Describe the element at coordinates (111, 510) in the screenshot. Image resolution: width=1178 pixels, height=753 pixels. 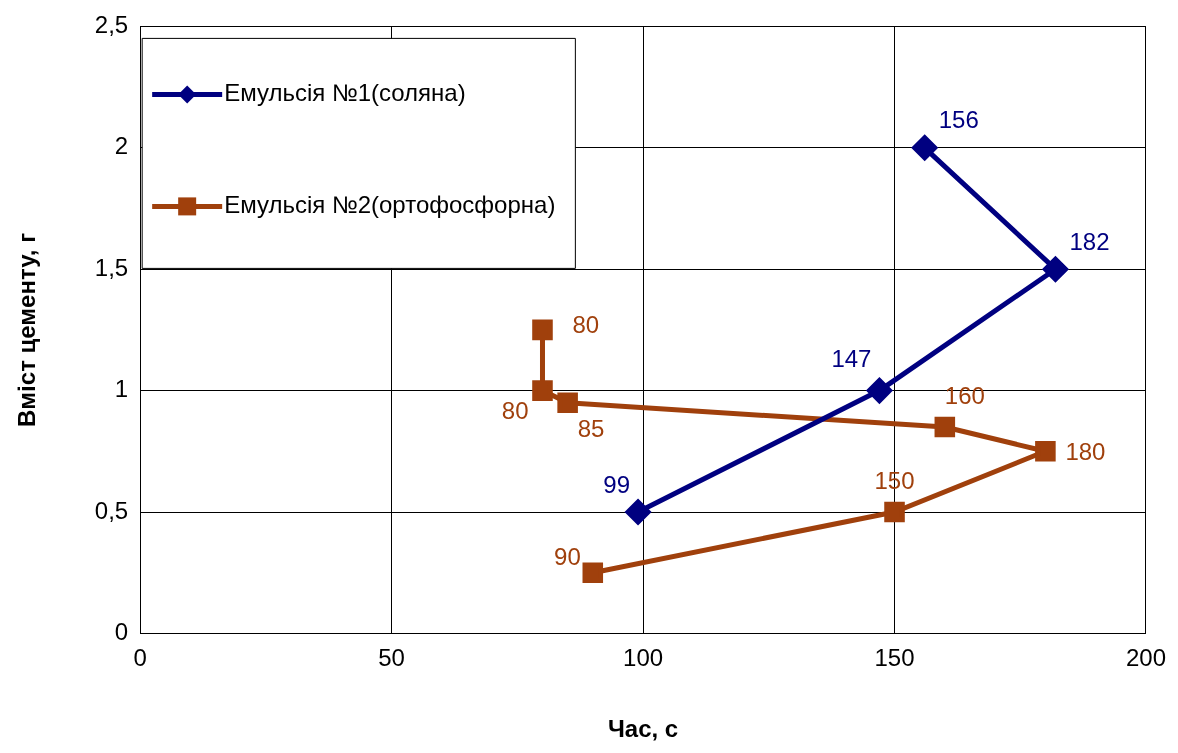
I see `y-tick-label: 0,5` at that location.